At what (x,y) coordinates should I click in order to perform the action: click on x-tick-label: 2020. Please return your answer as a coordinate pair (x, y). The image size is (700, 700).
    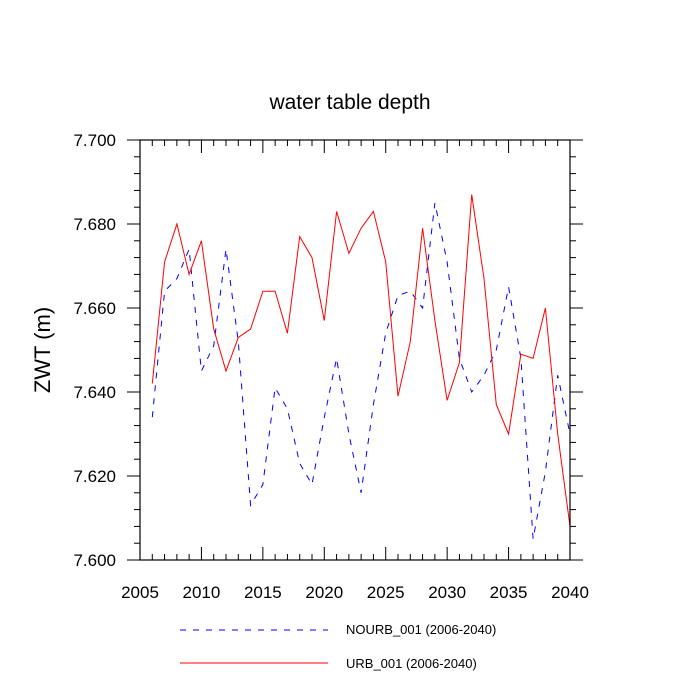
    Looking at the image, I should click on (324, 592).